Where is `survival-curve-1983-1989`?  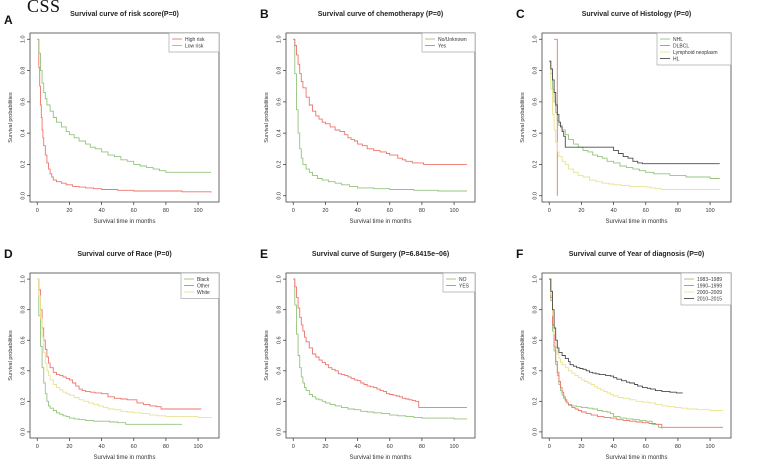 survival-curve-1983-1989 is located at coordinates (606, 353).